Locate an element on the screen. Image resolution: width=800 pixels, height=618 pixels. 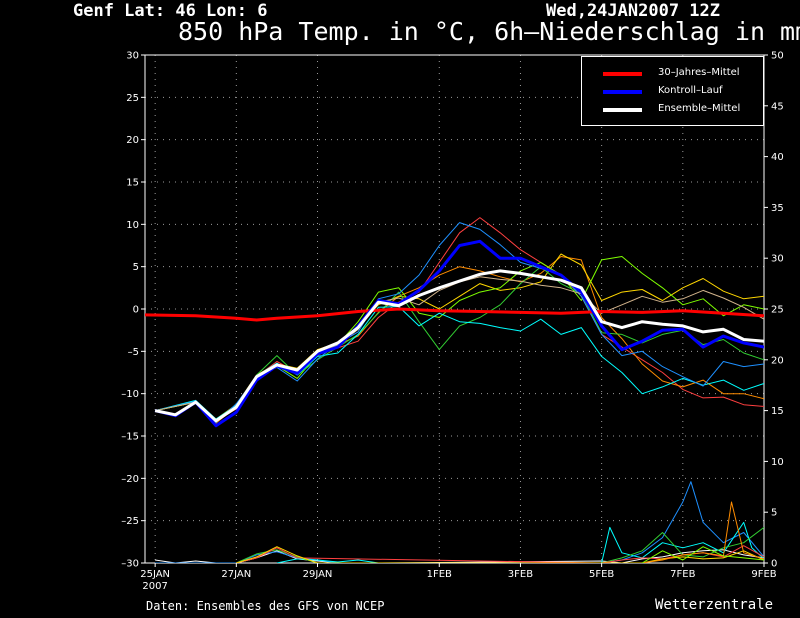
y-left-tick-label: –30 is located at coordinates (130, 564).